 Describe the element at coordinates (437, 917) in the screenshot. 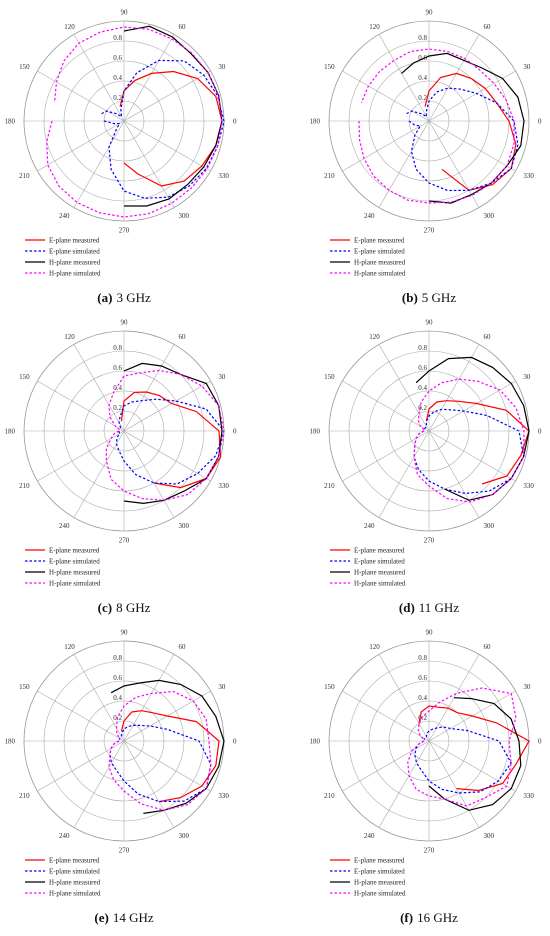

I see `caption-text: 16 GHz` at that location.